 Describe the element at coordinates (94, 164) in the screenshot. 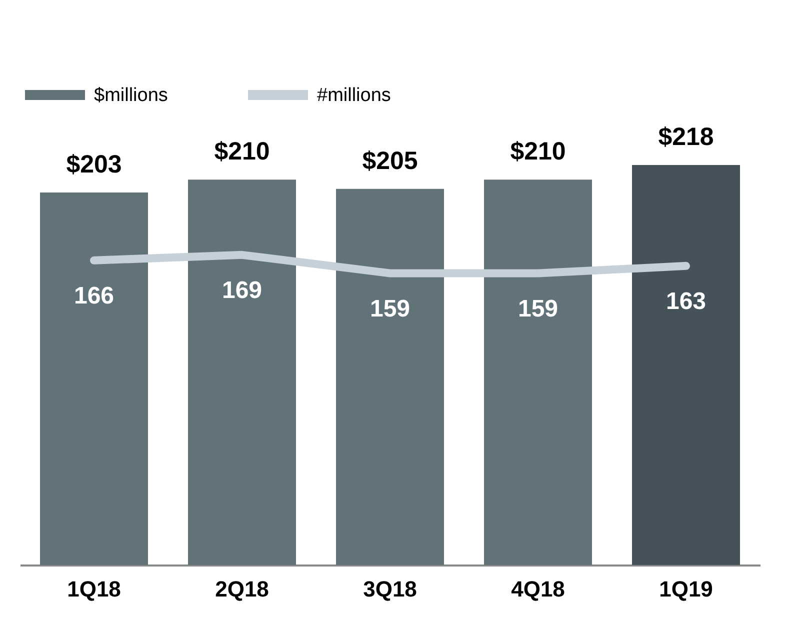

I see `data-label: $203` at that location.